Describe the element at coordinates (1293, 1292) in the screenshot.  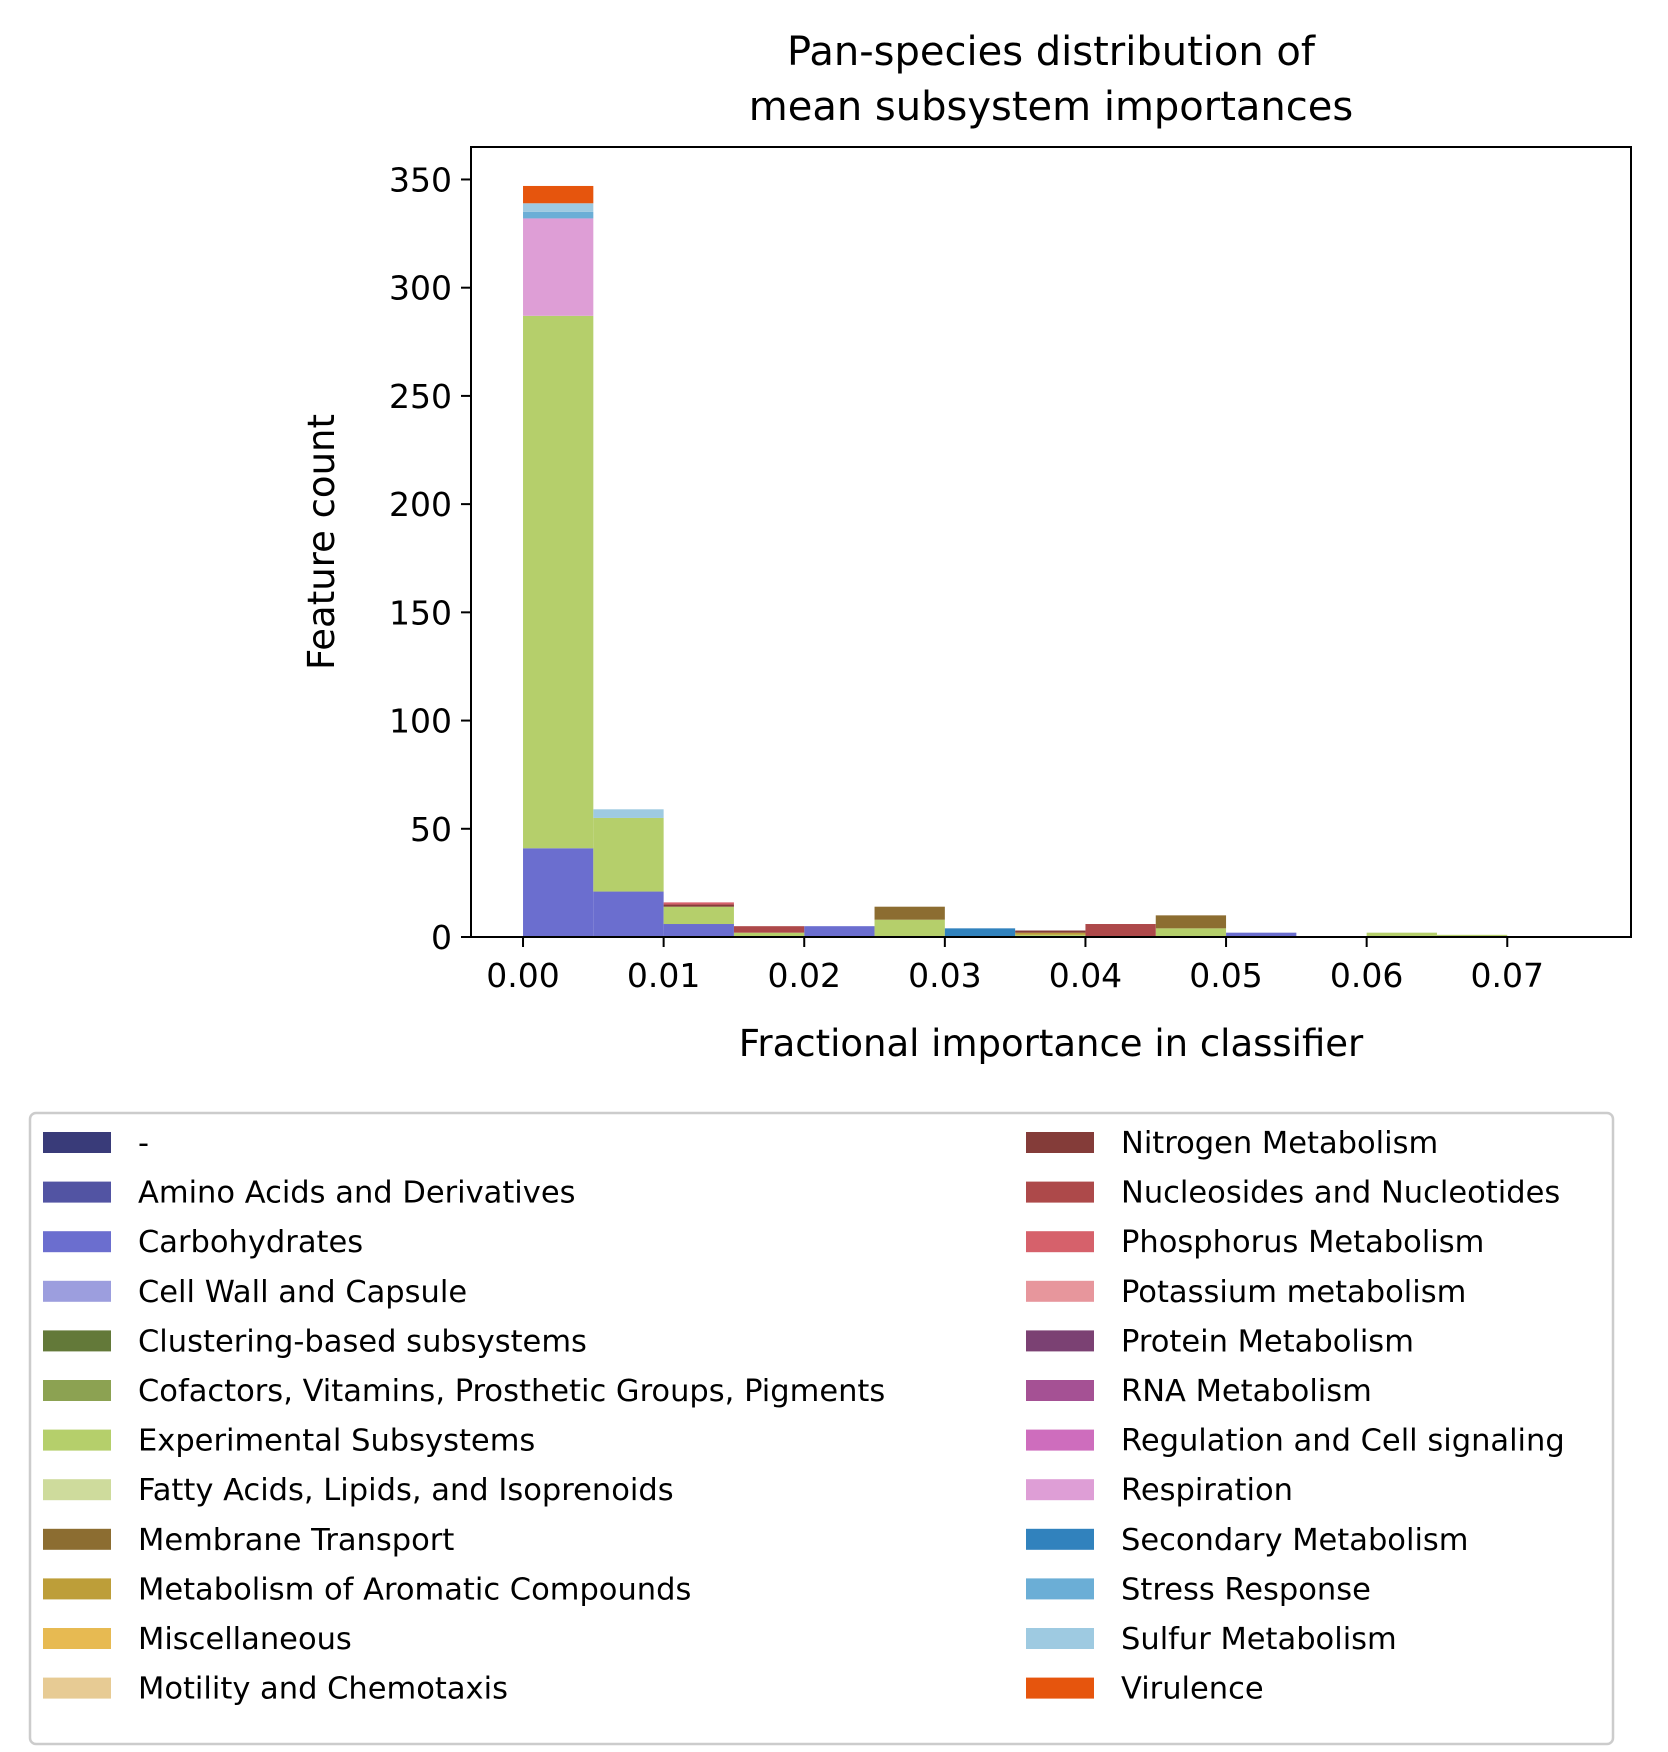
I see `legend-label: Potassium metabolism` at that location.